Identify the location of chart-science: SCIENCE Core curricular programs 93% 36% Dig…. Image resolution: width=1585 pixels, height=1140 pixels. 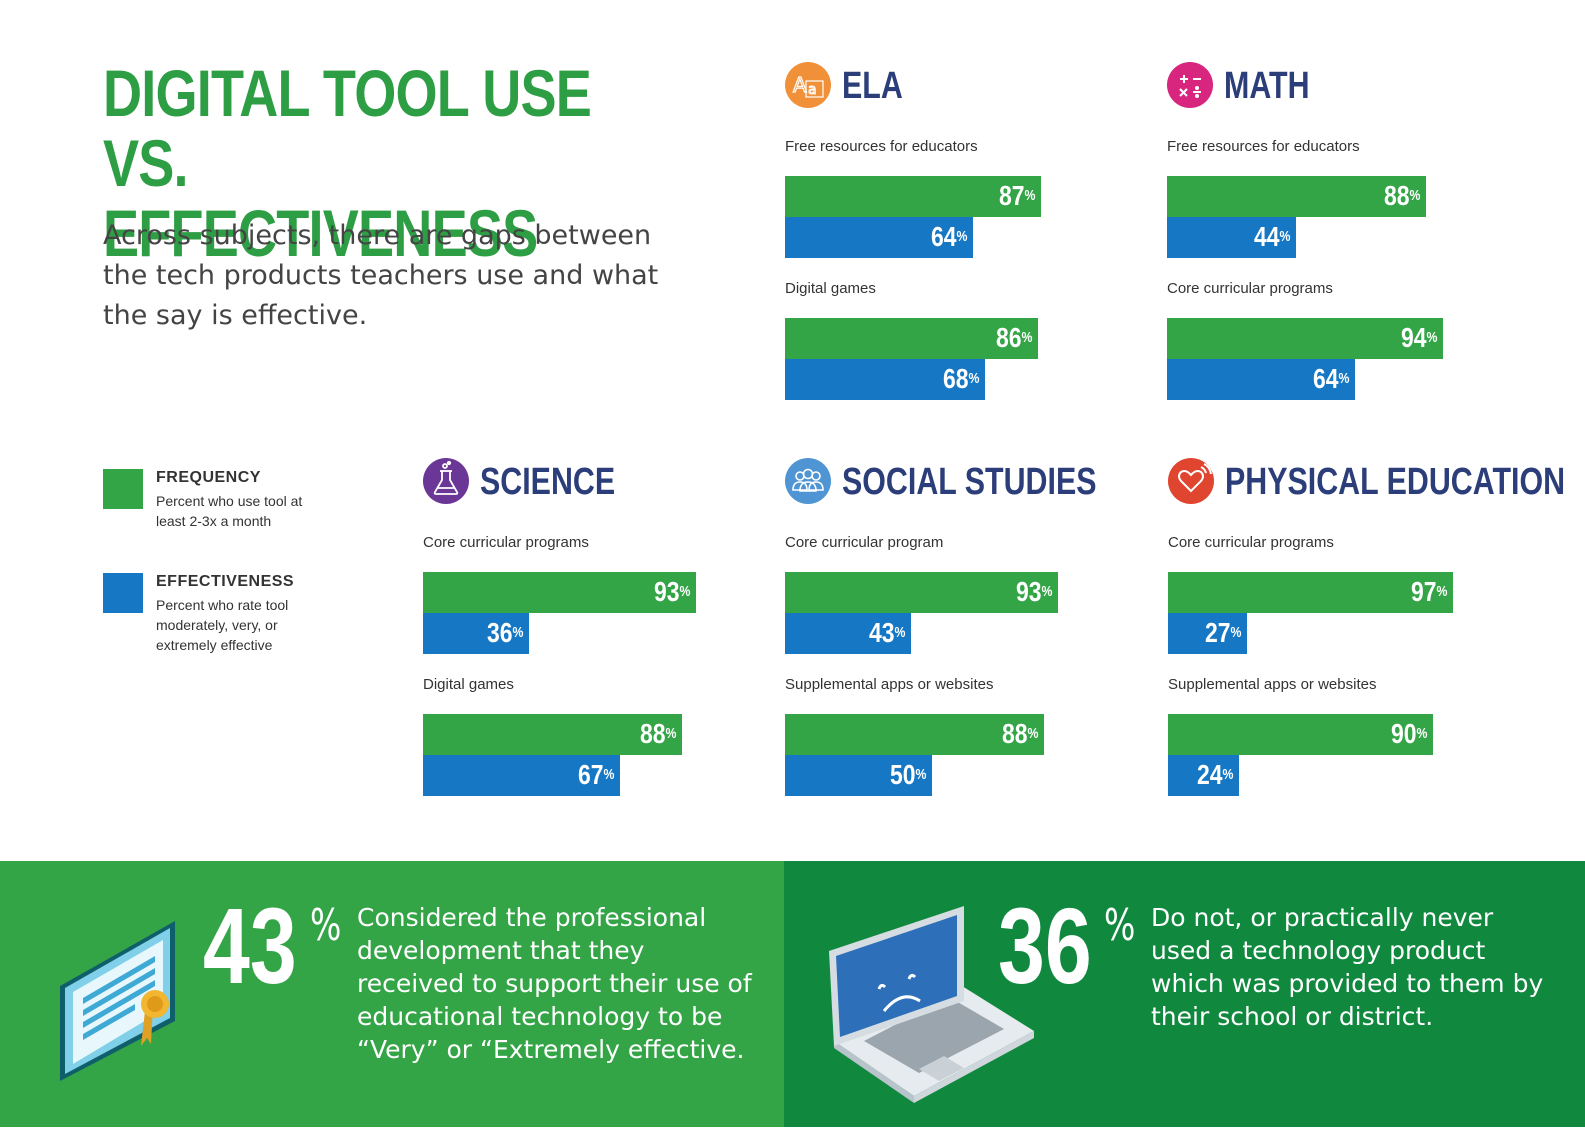
(603, 626).